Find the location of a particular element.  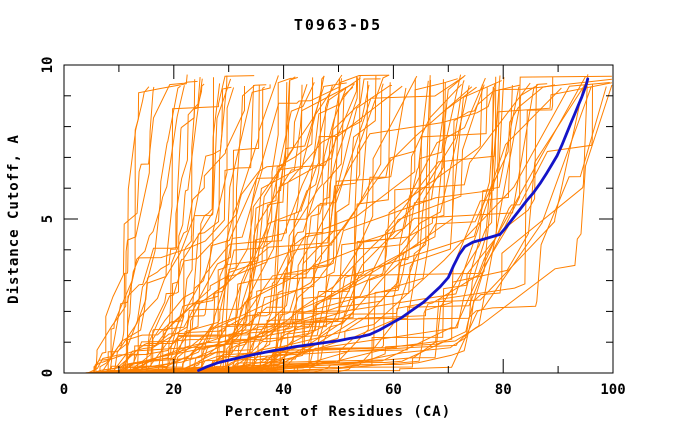

x-tick-label: 40 is located at coordinates (283, 390).